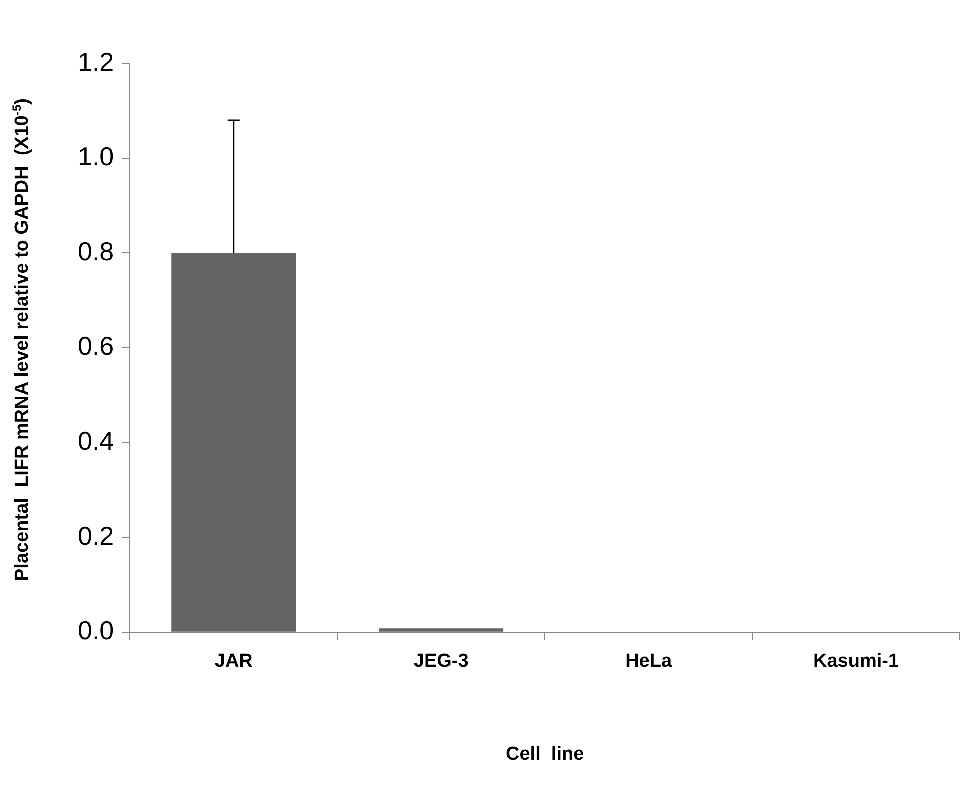 Image resolution: width=976 pixels, height=787 pixels. I want to click on y-tick-label: 0.2, so click(96, 535).